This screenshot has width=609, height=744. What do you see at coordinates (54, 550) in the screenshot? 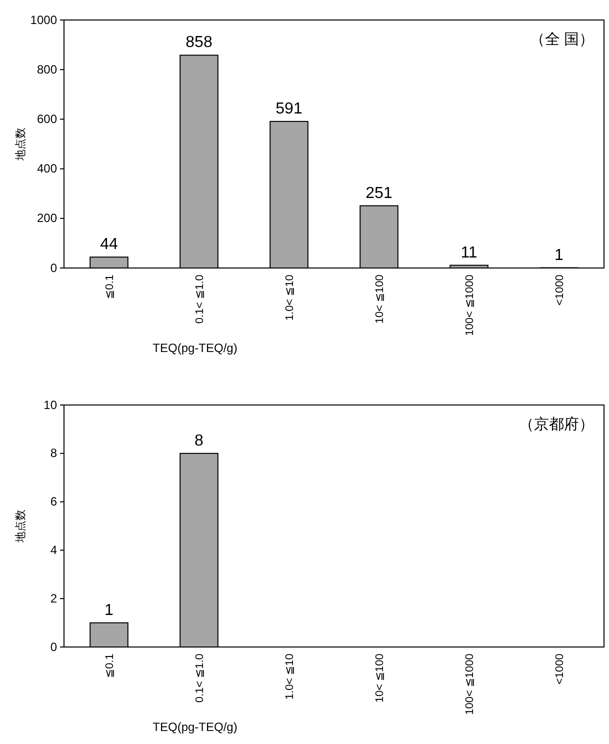
I see `y-tick-label: 4` at bounding box center [54, 550].